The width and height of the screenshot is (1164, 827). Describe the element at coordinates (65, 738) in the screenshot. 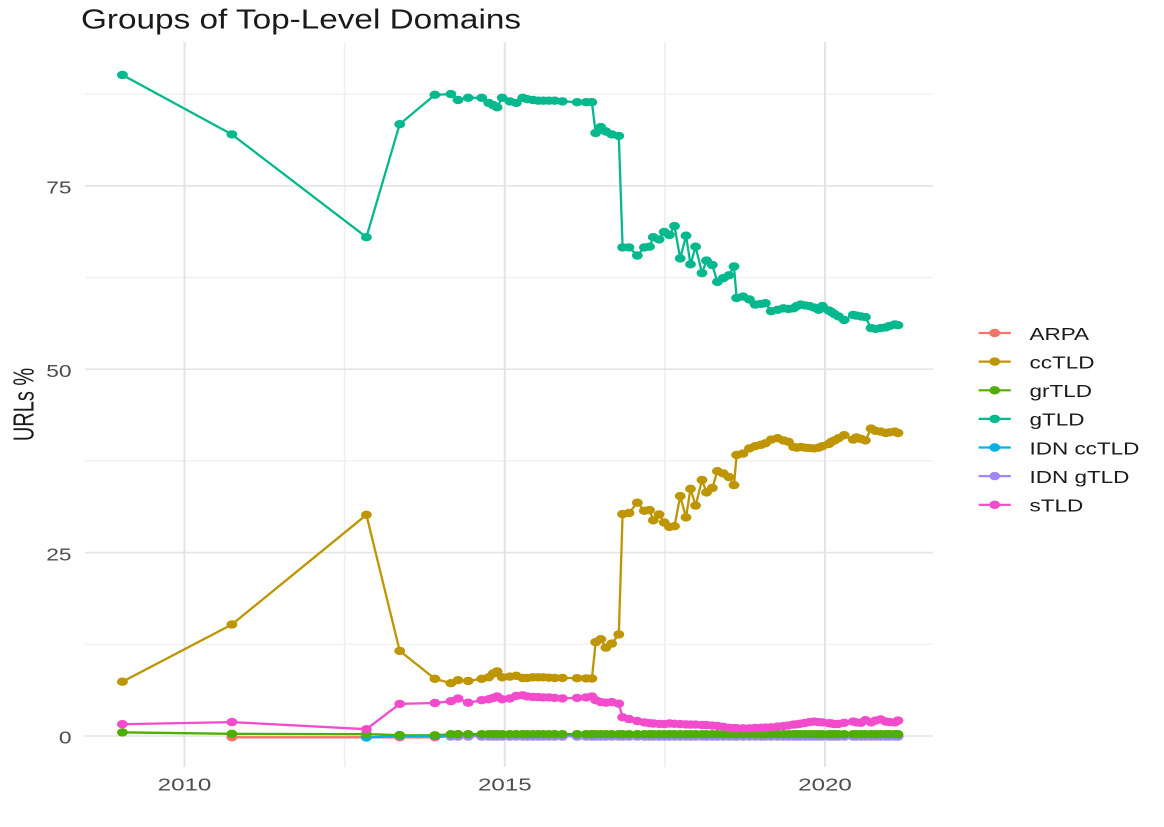

I see `svg-text: 0` at that location.